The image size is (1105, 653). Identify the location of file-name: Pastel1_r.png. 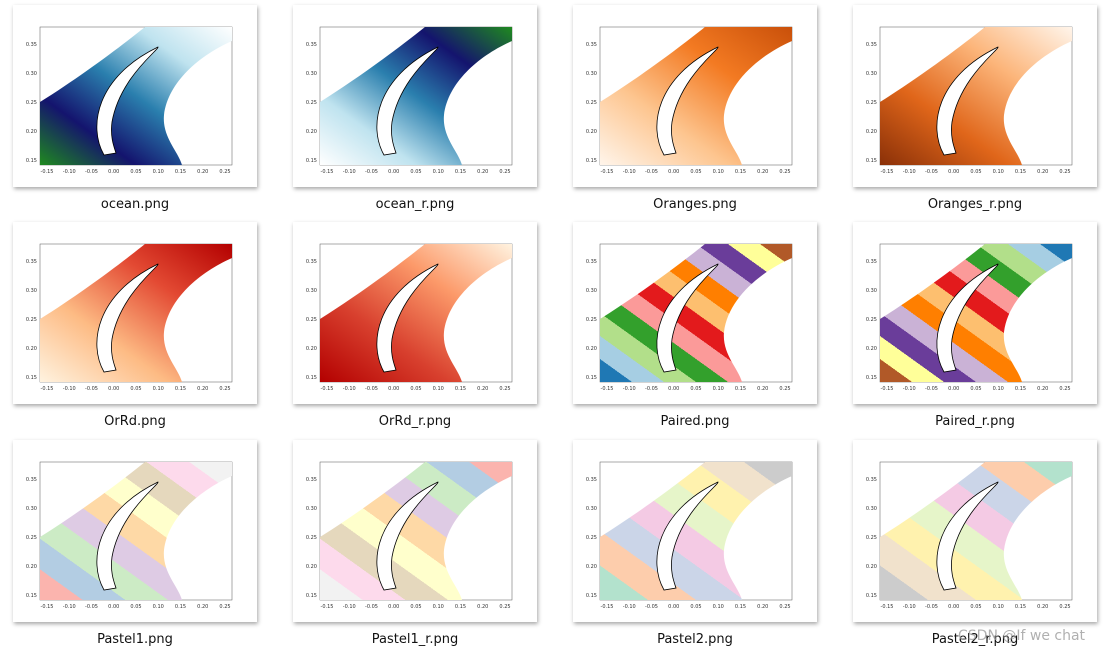
(415, 639).